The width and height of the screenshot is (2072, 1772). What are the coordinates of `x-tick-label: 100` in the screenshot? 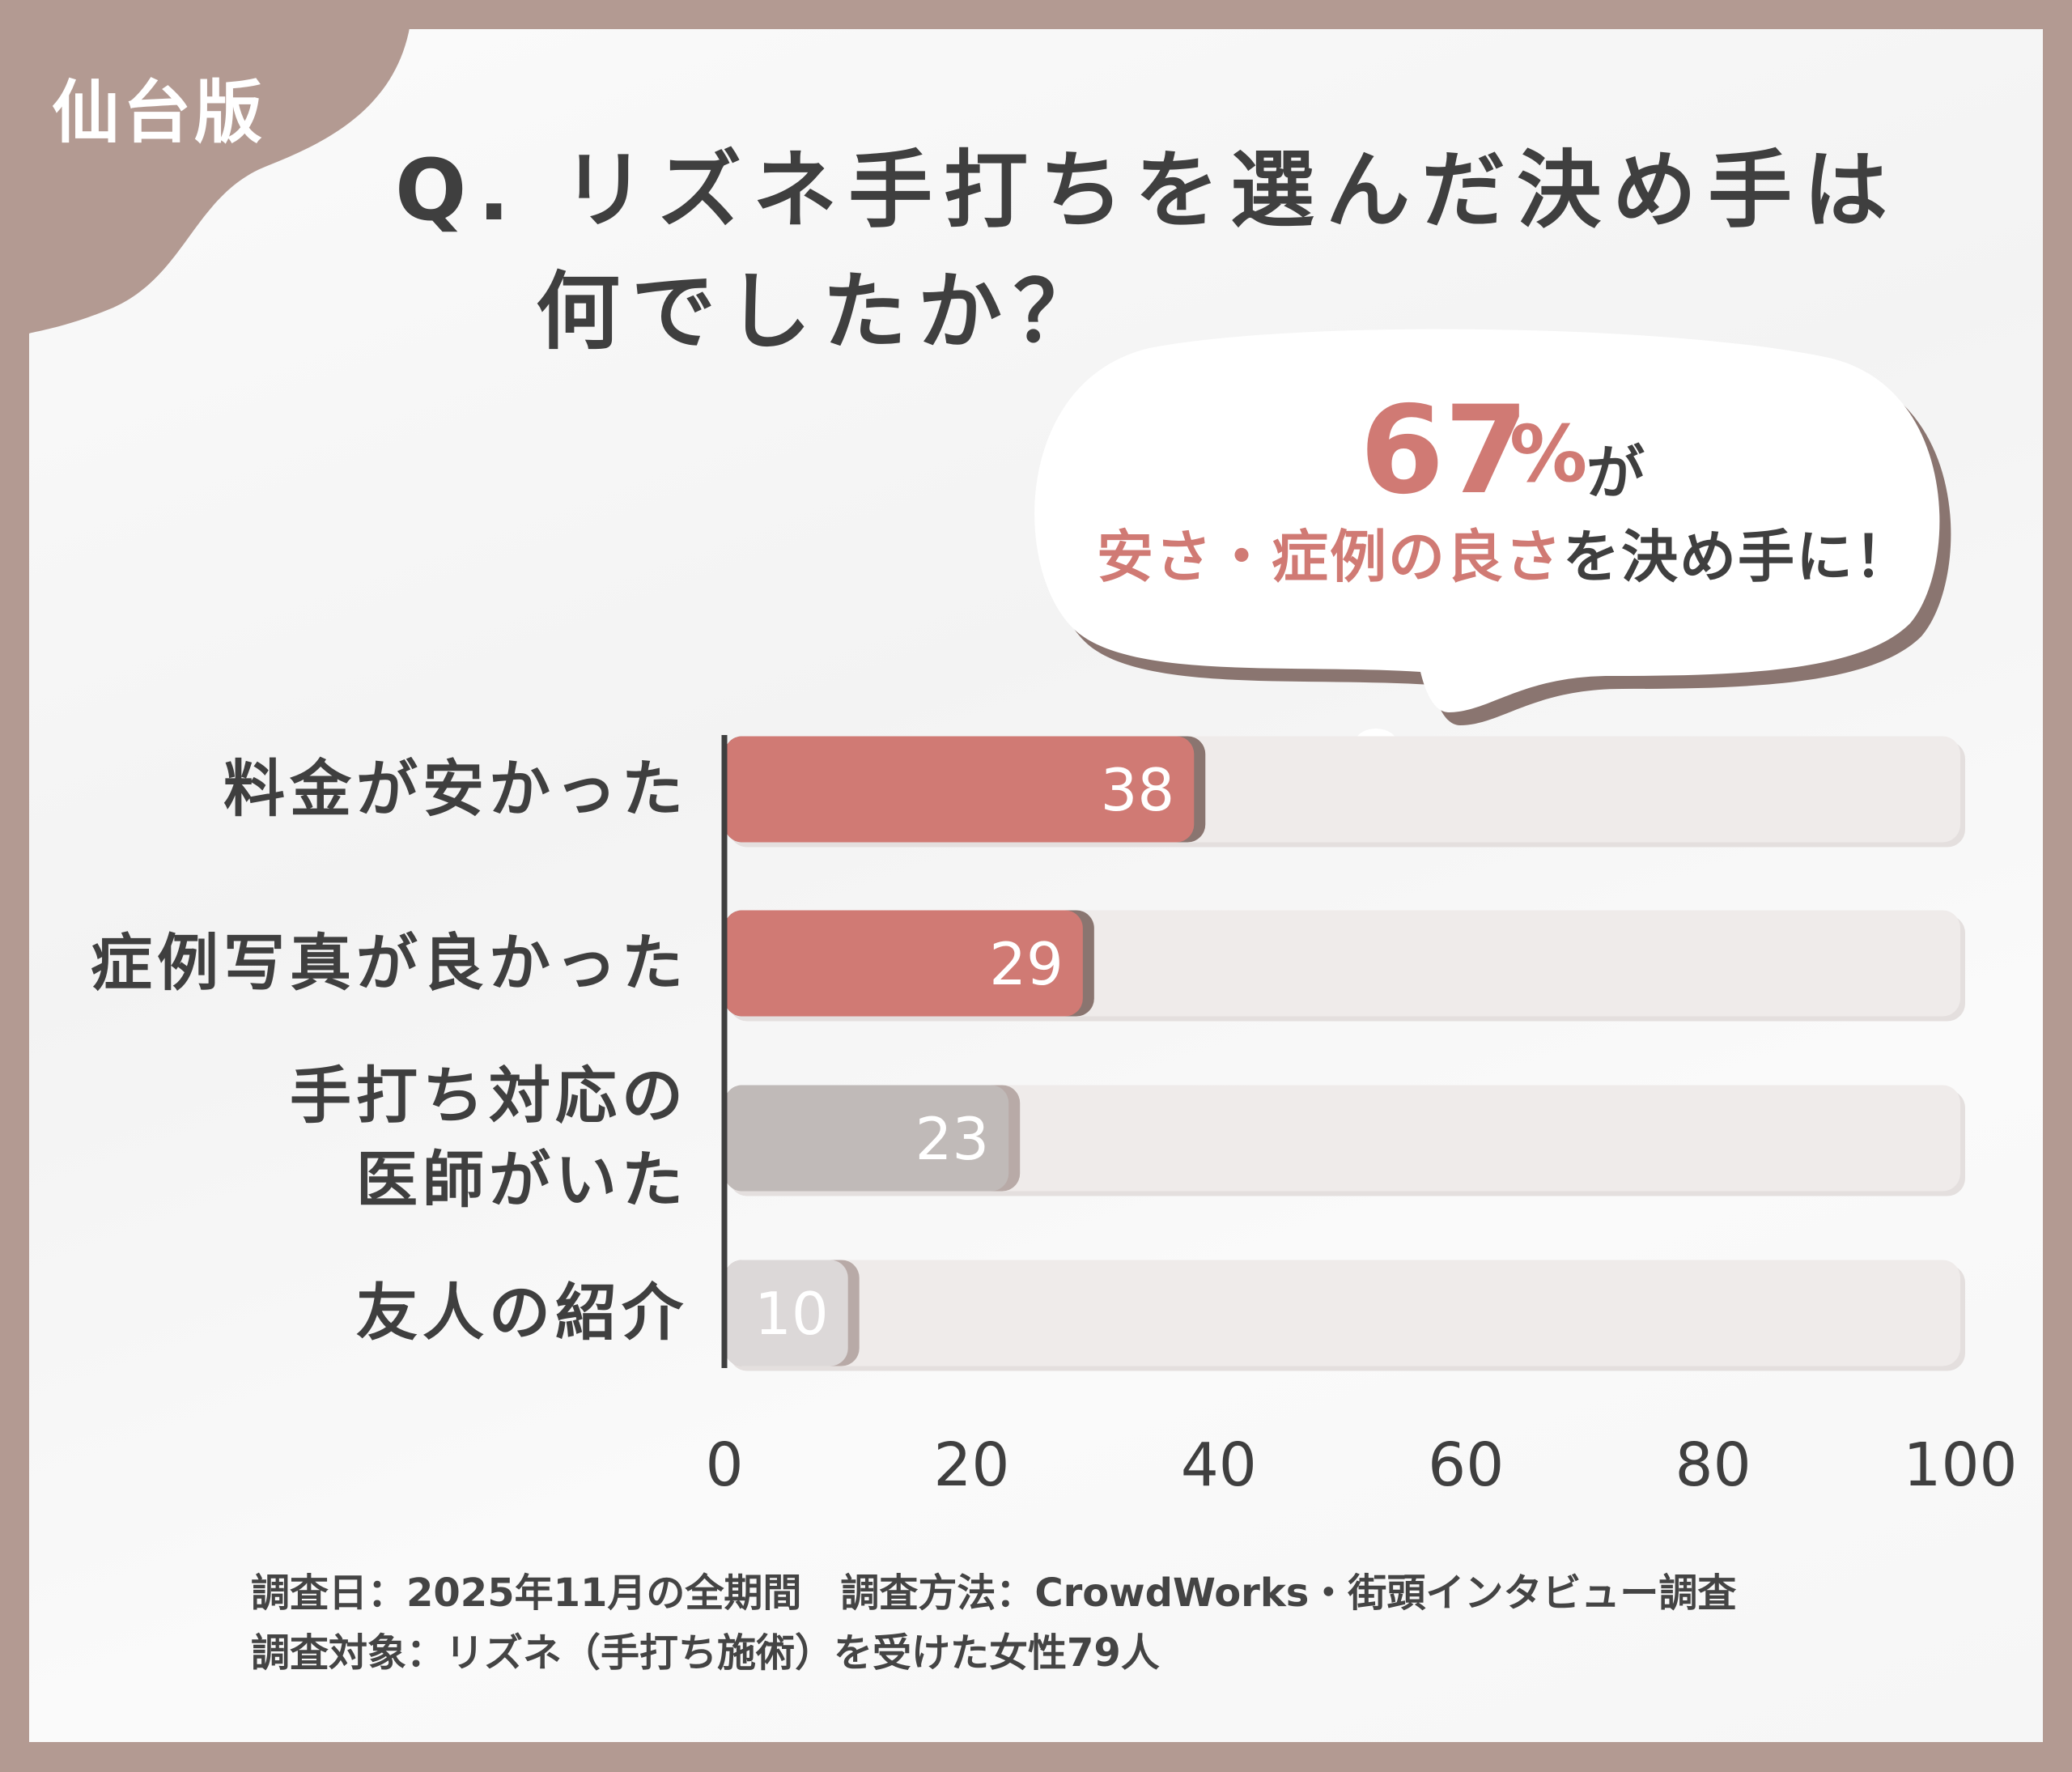 It's located at (1960, 1465).